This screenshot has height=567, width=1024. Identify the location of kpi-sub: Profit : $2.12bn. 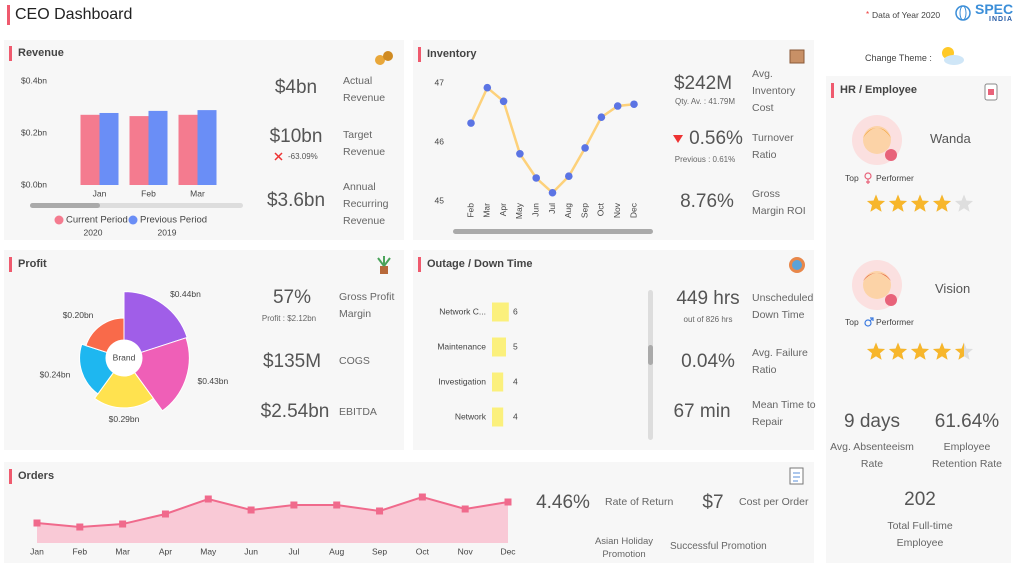
(289, 318).